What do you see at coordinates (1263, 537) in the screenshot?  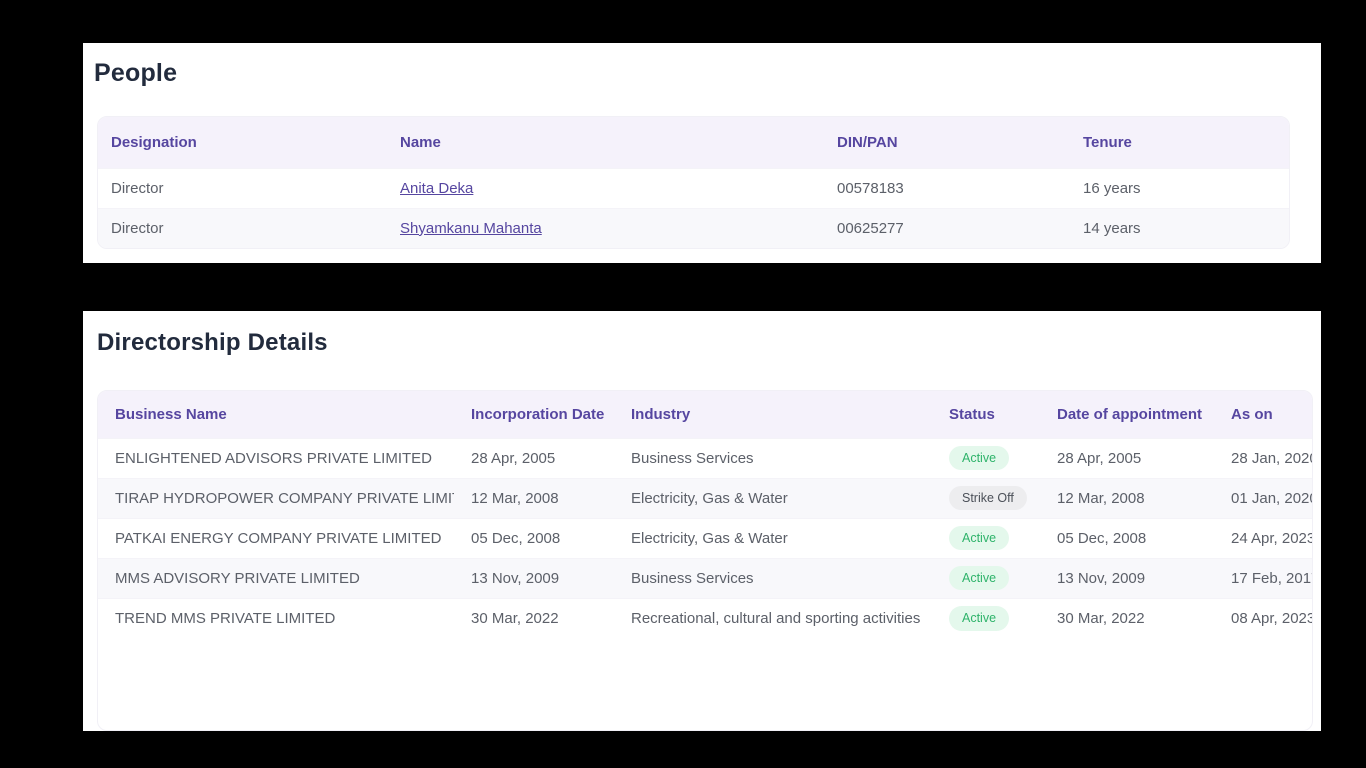 I see `as-on-cell: 24 Apr, 2023` at bounding box center [1263, 537].